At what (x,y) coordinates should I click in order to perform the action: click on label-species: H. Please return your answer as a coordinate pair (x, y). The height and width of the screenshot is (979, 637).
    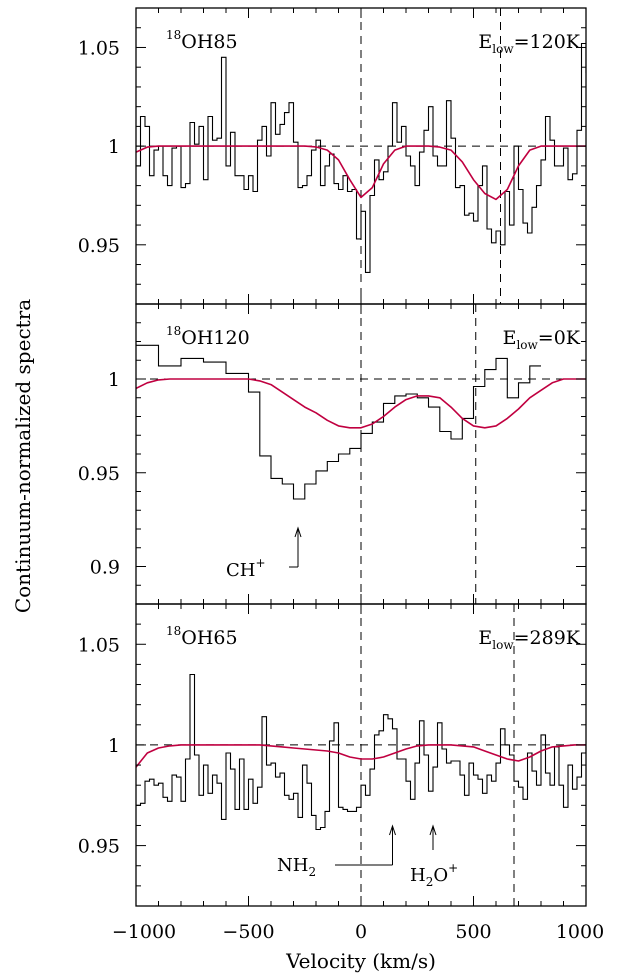
    Looking at the image, I should click on (418, 875).